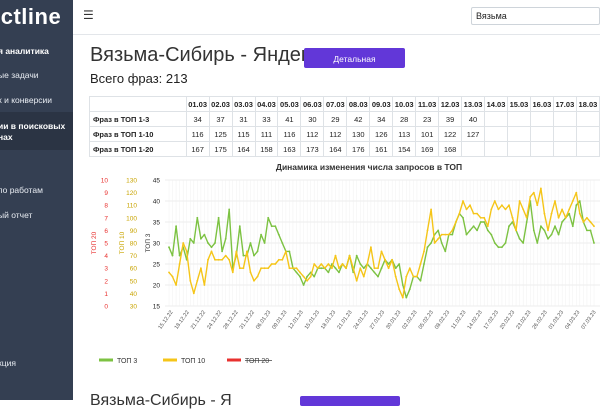 This screenshot has width=600, height=410. I want to click on sidebar-item: нах, so click(6, 137).